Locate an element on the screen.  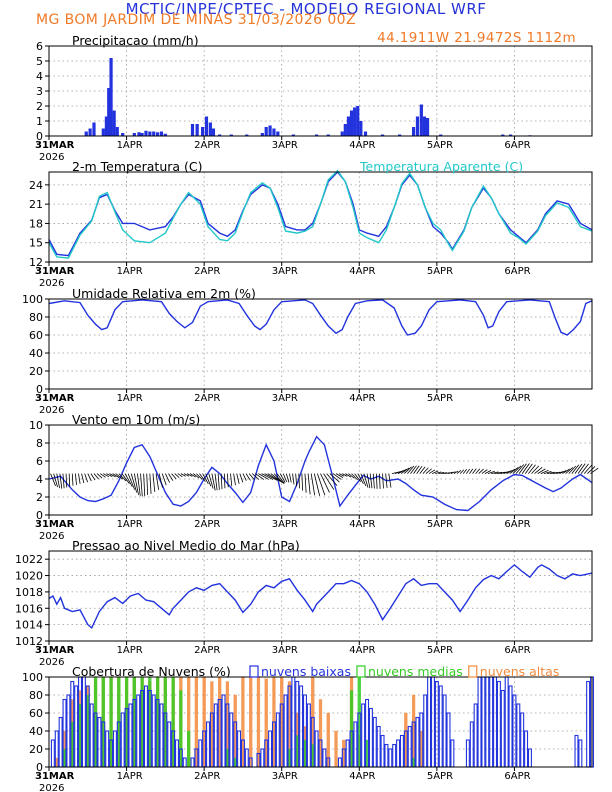
x-tick-label: 1APR is located at coordinates (130, 145).